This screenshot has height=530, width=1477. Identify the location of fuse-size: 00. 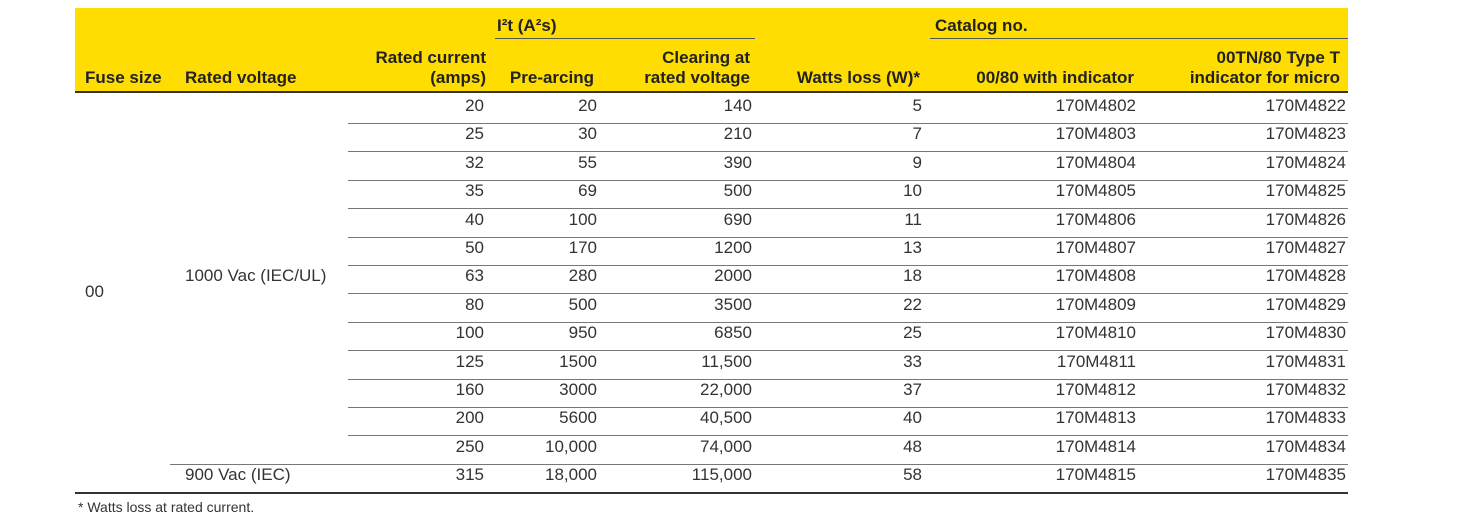
(94, 291).